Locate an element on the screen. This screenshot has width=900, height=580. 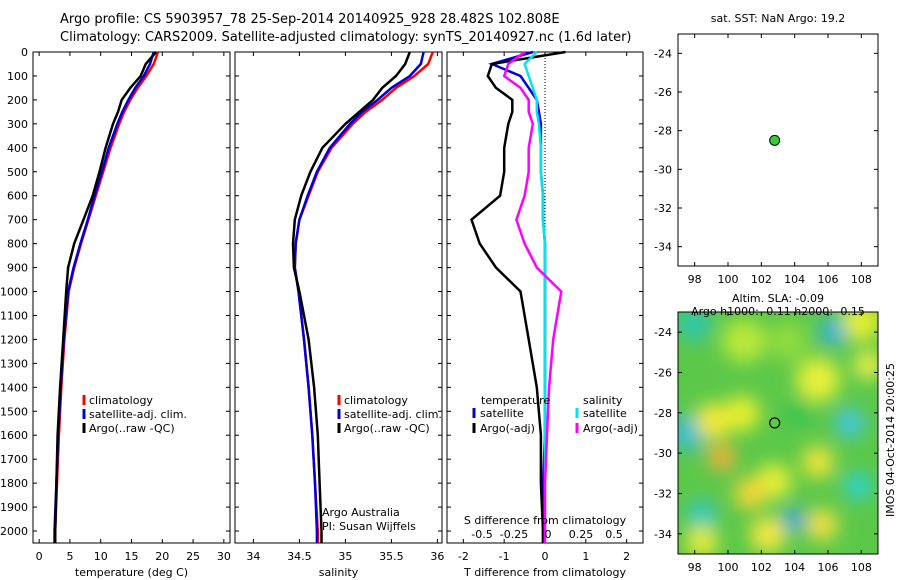
x-tick-label: 1 is located at coordinates (585, 556).